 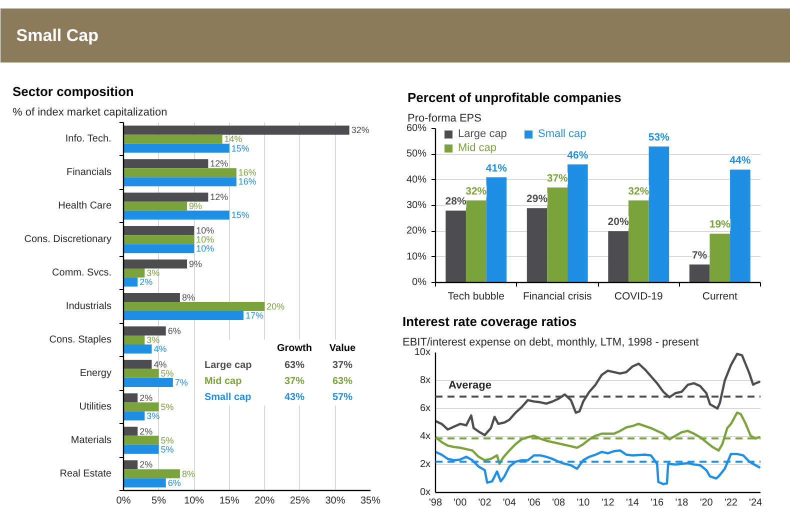 What do you see at coordinates (275, 307) in the screenshot?
I see `data-label: 20%` at bounding box center [275, 307].